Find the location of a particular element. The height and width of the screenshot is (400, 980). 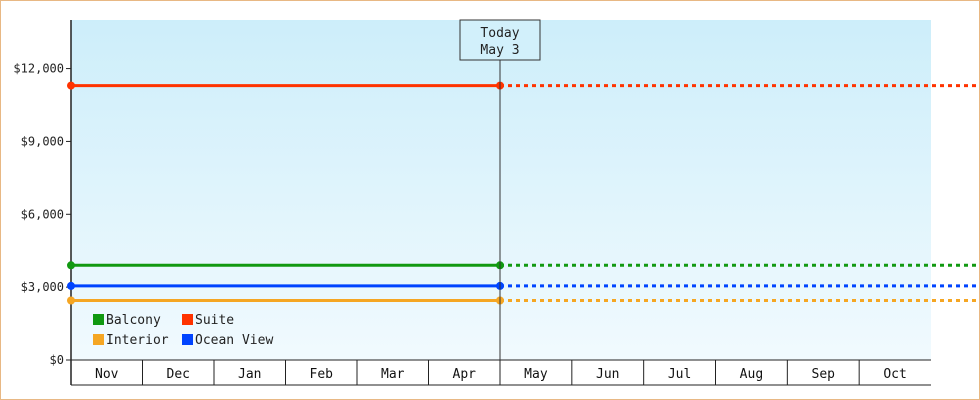

x-tick-label: Apr is located at coordinates (465, 374).